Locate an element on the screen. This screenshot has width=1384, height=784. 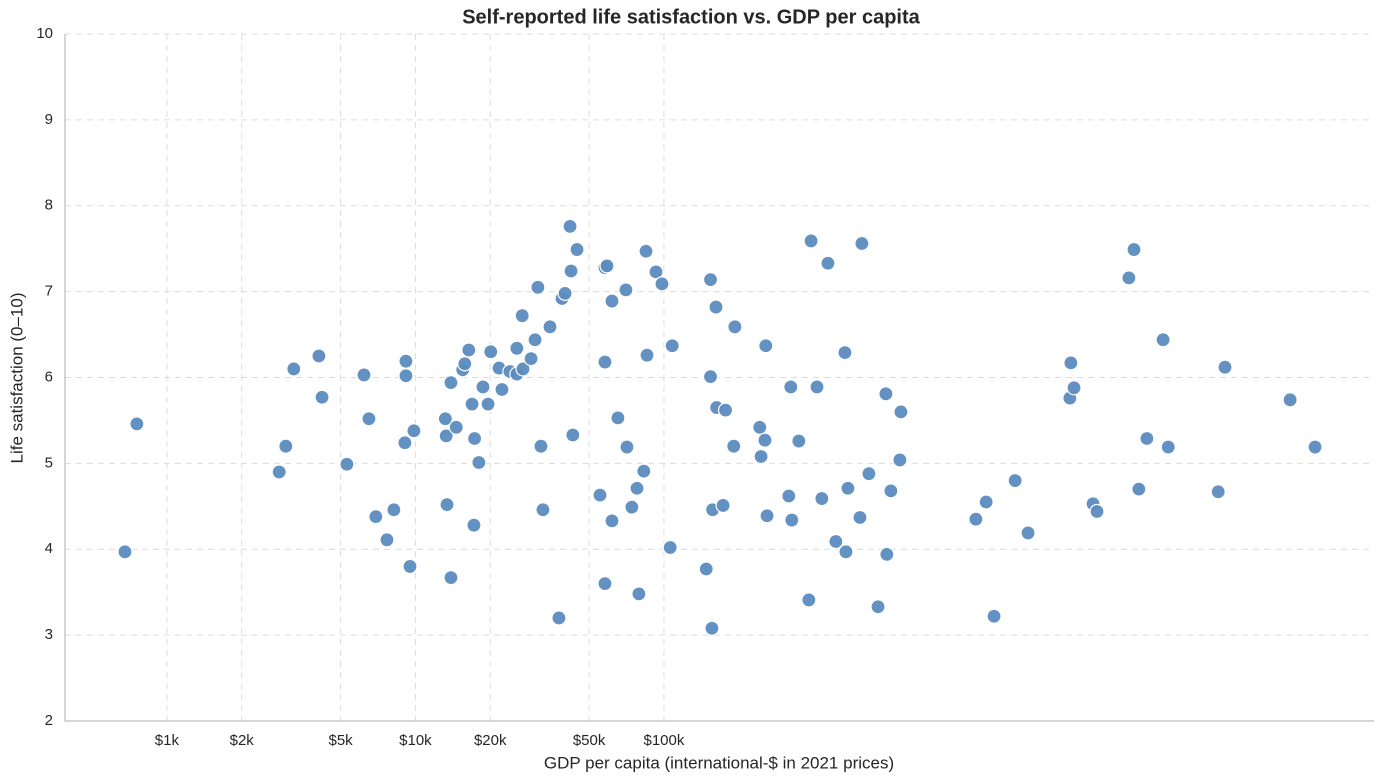
y-tick-label: 8 is located at coordinates (49, 205).